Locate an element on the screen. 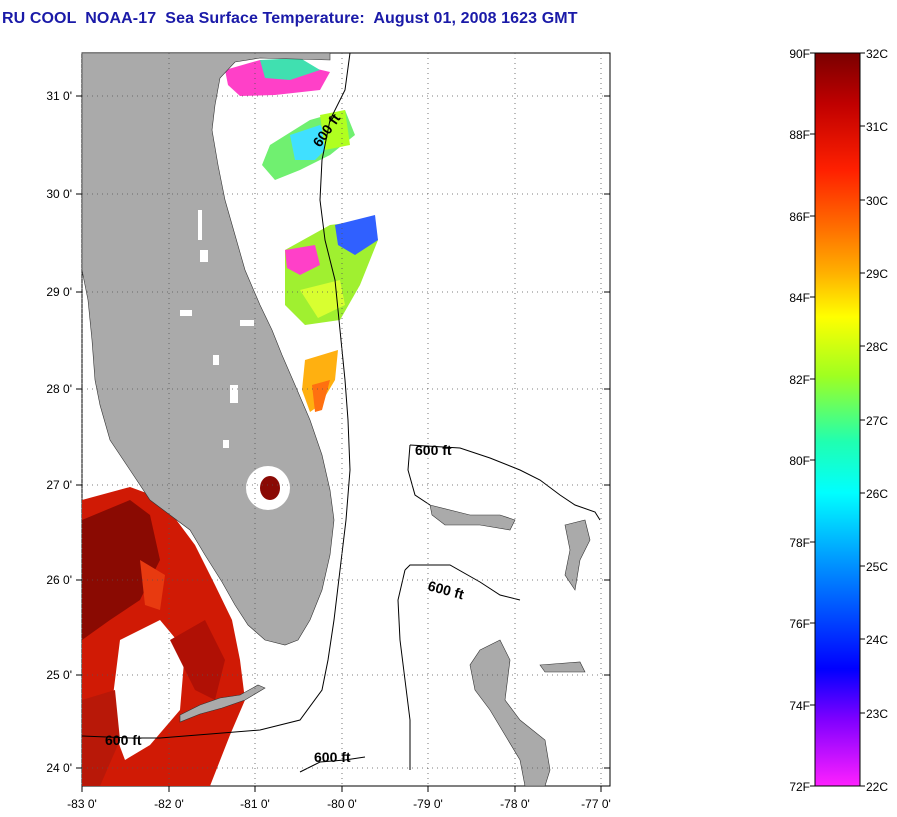 This screenshot has height=817, width=897. colorbar-c-label: 27C is located at coordinates (877, 421).